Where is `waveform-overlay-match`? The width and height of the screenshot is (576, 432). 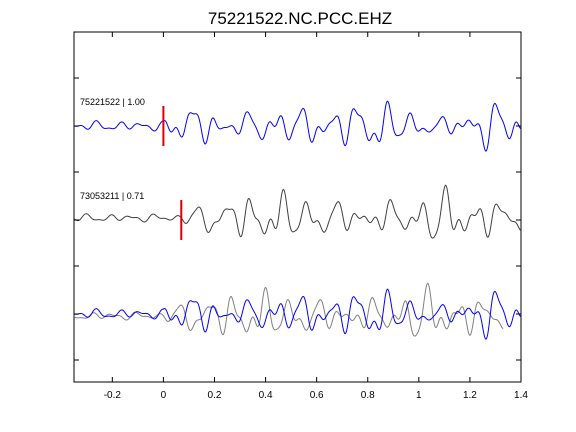
waveform-overlay-match is located at coordinates (288, 309).